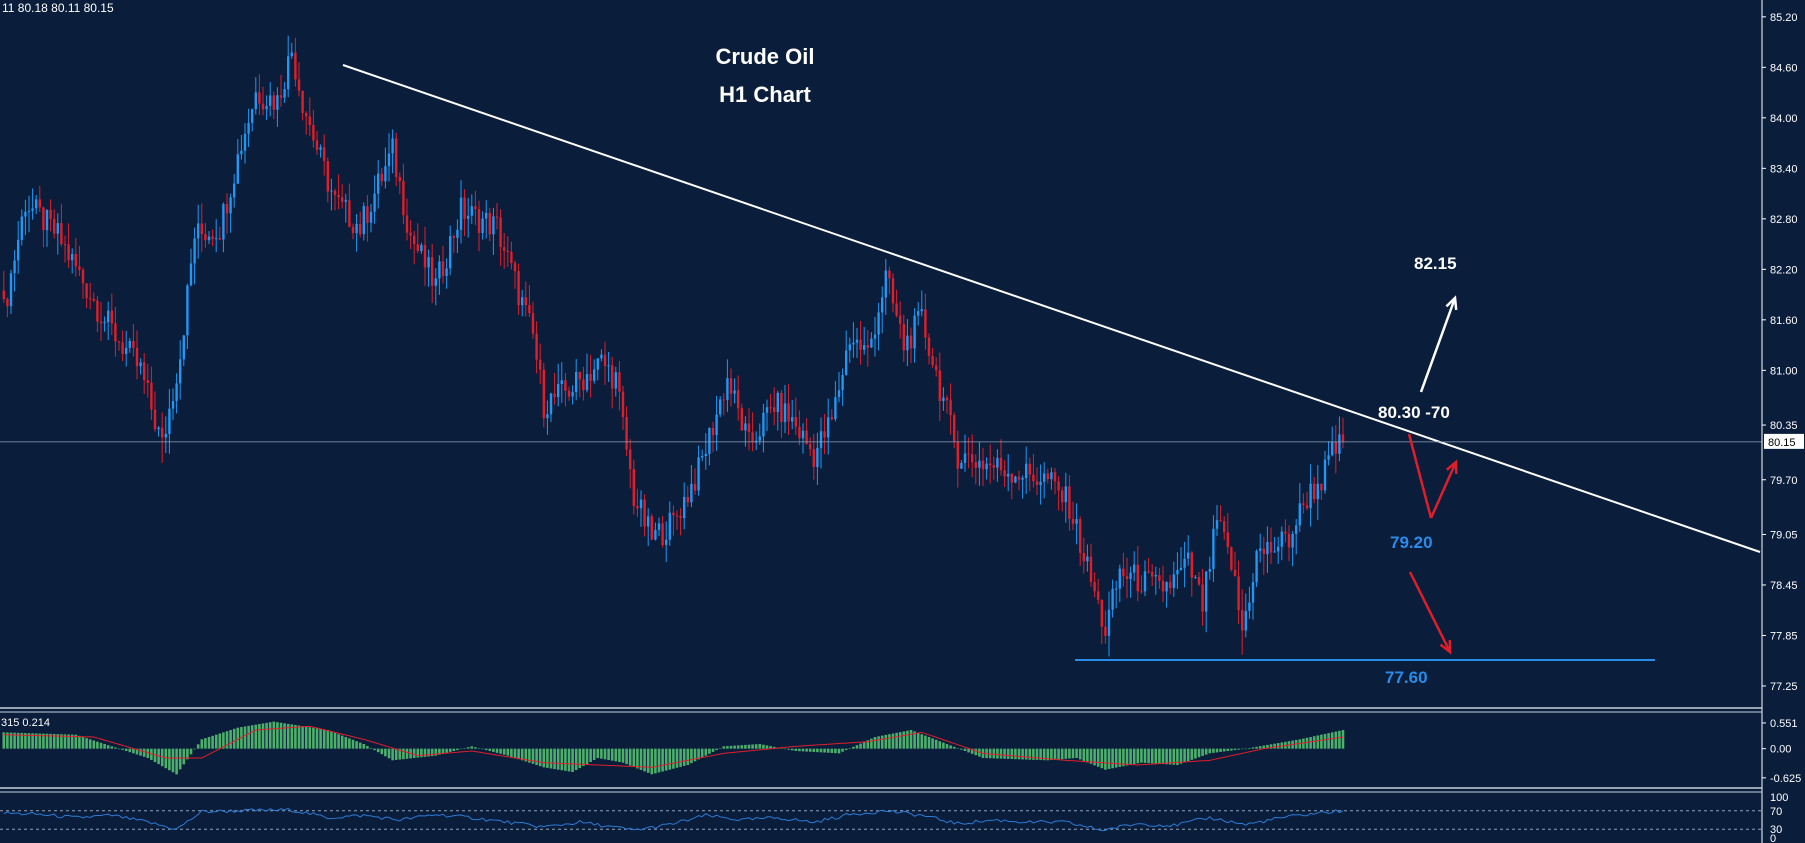  Describe the element at coordinates (1780, 750) in the screenshot. I see `macd-tick-label: 0.00` at that location.